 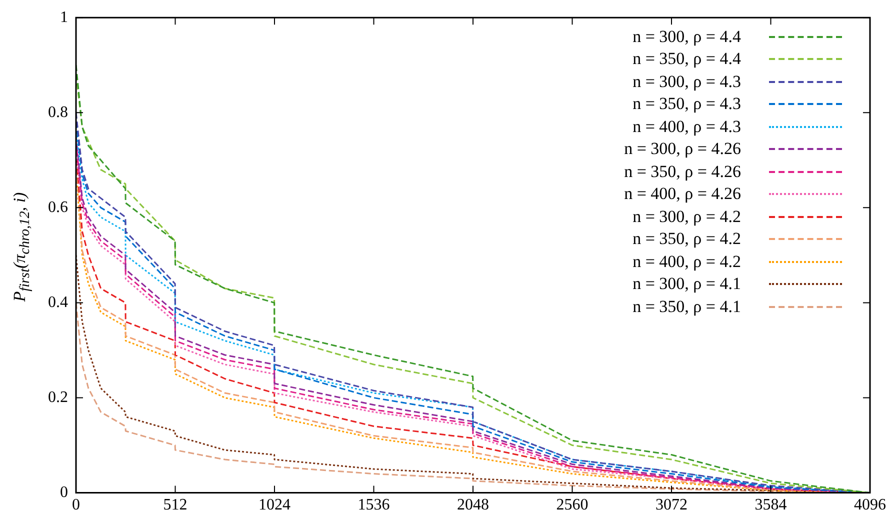 I want to click on legend-label: n = 300, ρ = 4.26, so click(x=682, y=149).